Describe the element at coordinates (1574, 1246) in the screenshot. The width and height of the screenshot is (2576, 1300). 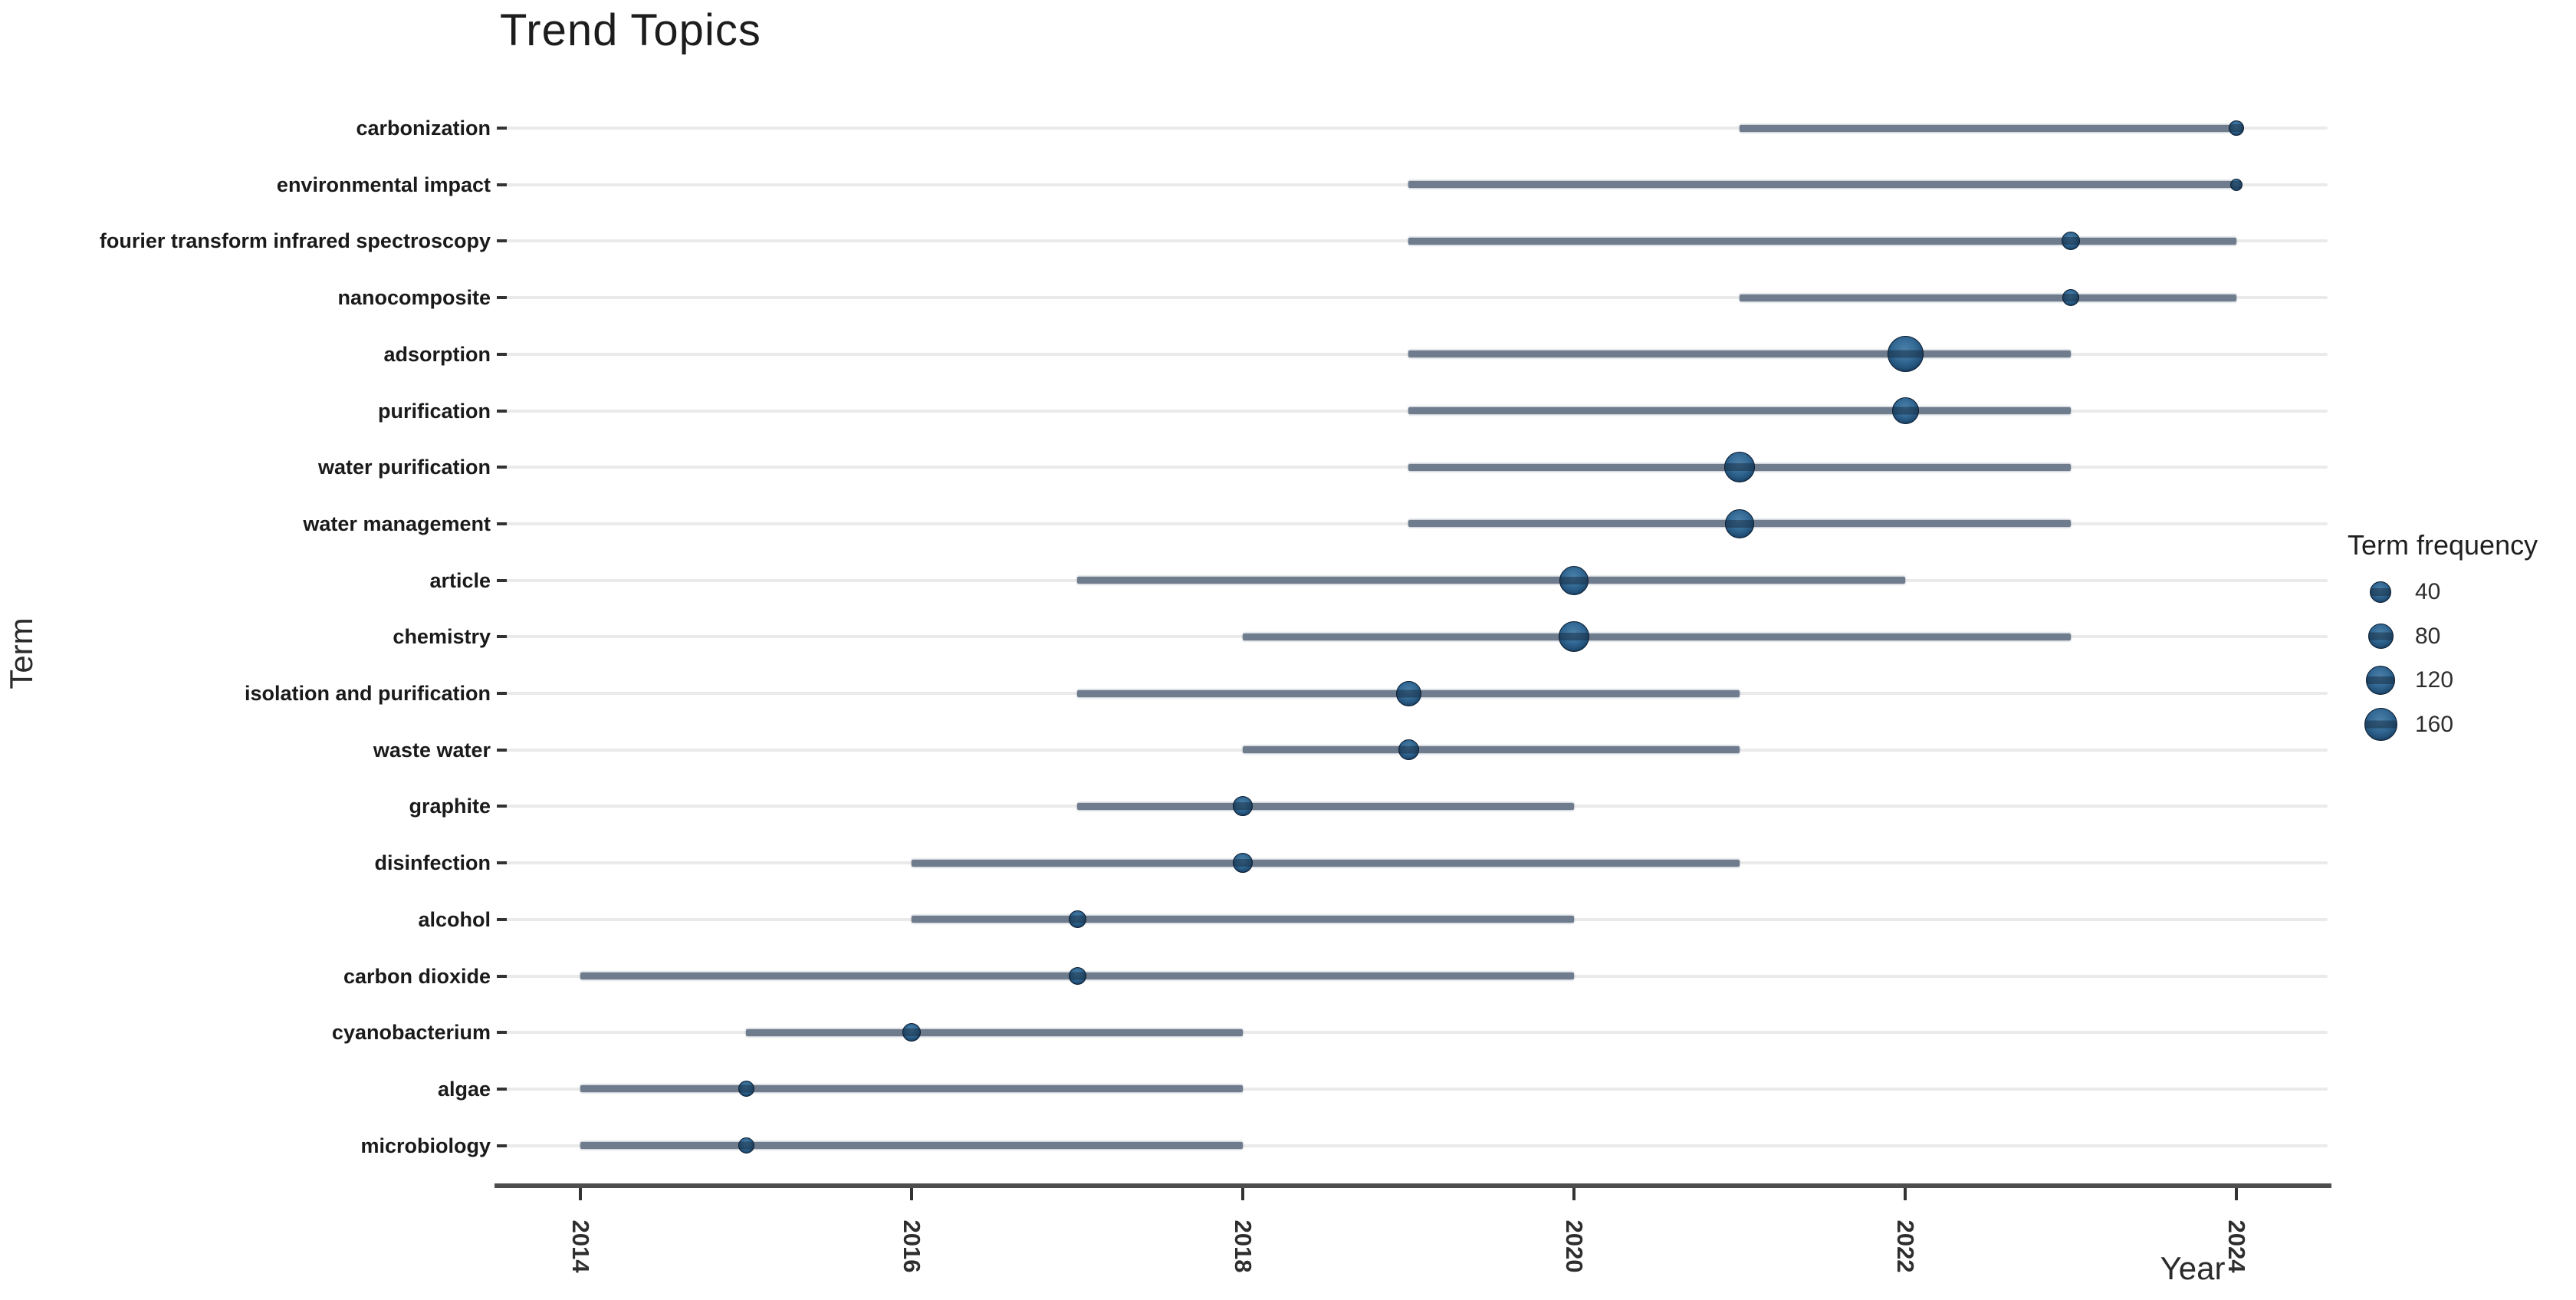
I see `x-tick-label: 2020` at that location.